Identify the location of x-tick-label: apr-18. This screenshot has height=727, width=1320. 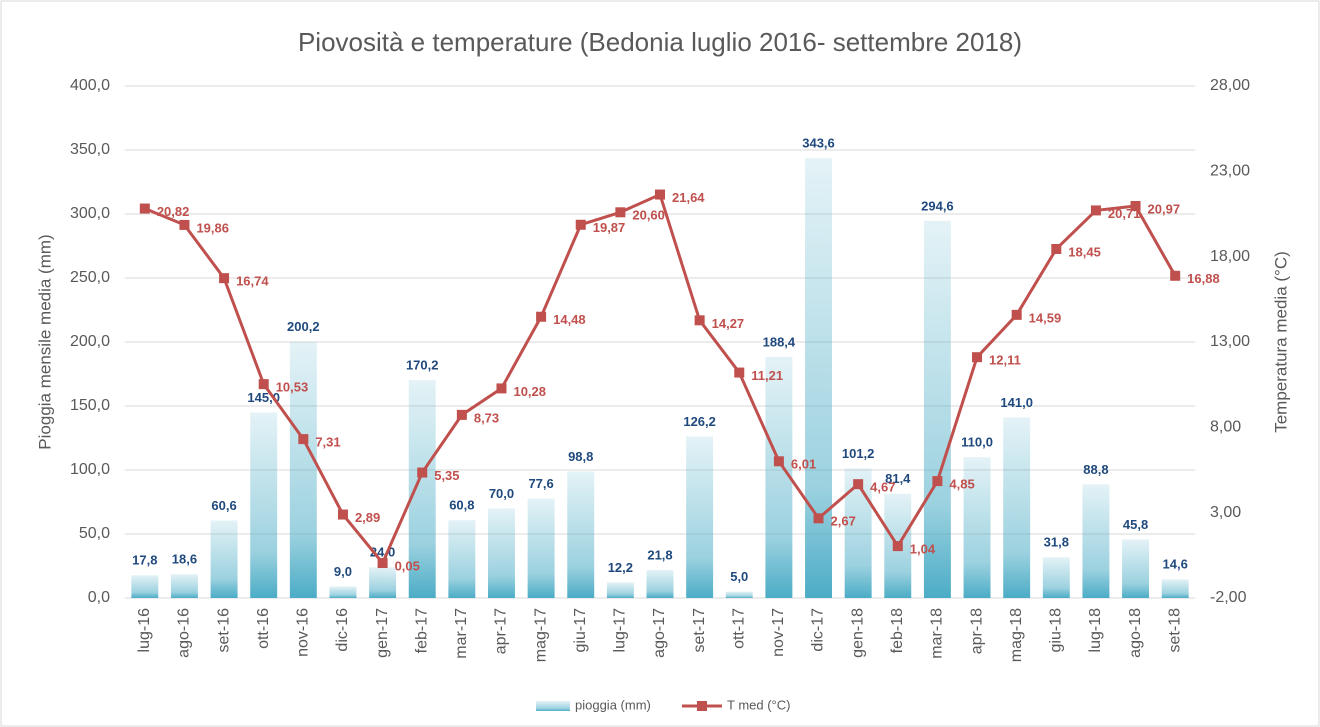
(976, 631).